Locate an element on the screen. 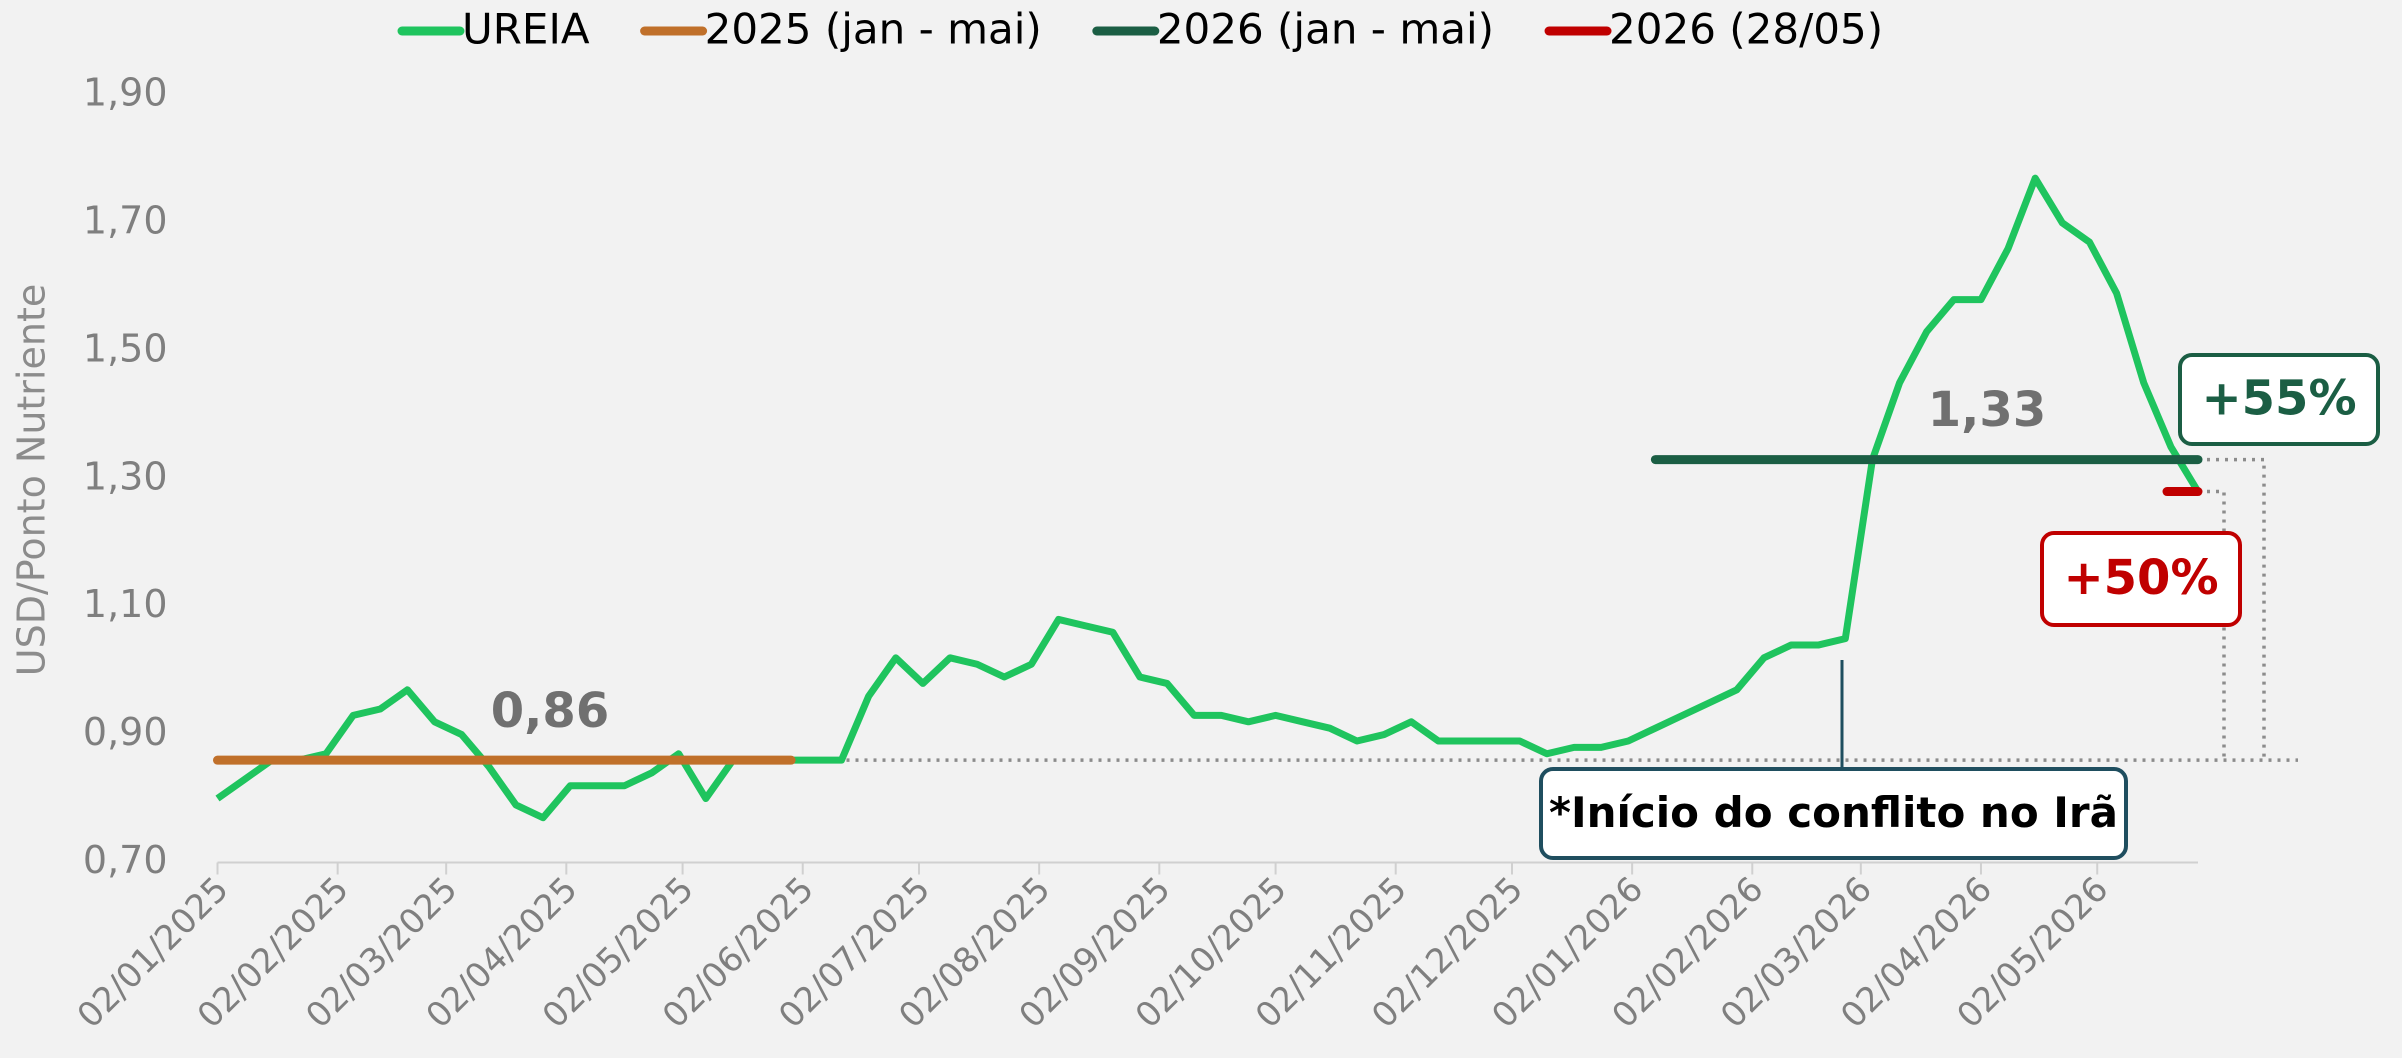 This screenshot has width=2402, height=1058. y-tick-label: 1,50 is located at coordinates (125, 348).